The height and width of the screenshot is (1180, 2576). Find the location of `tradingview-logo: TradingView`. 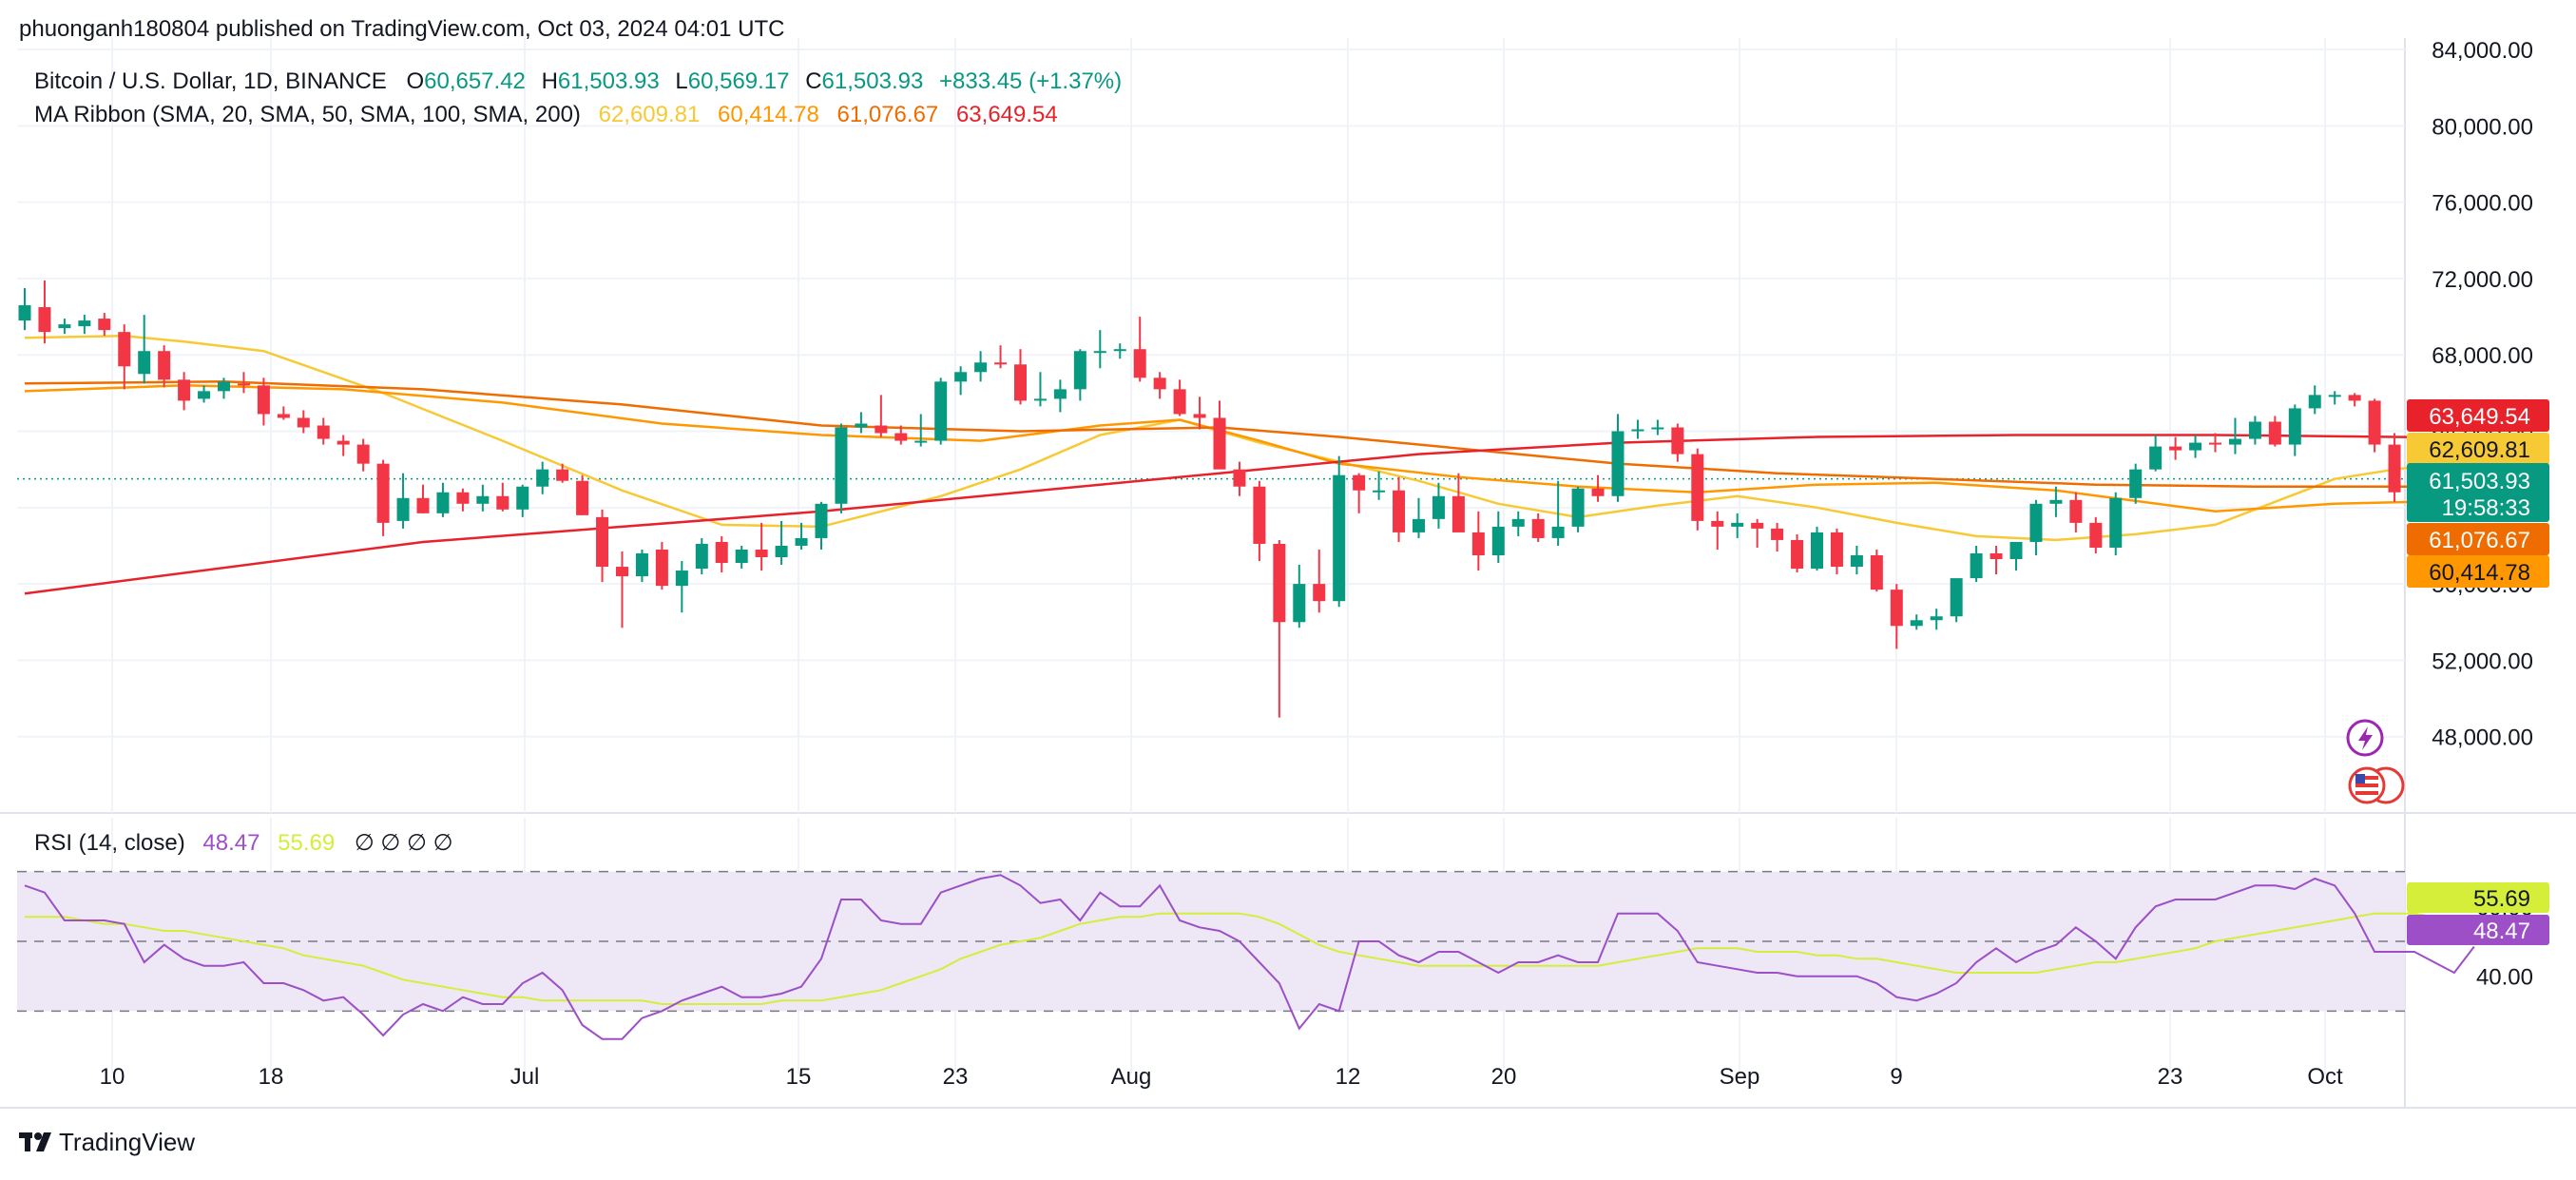

tradingview-logo: TradingView is located at coordinates (107, 1142).